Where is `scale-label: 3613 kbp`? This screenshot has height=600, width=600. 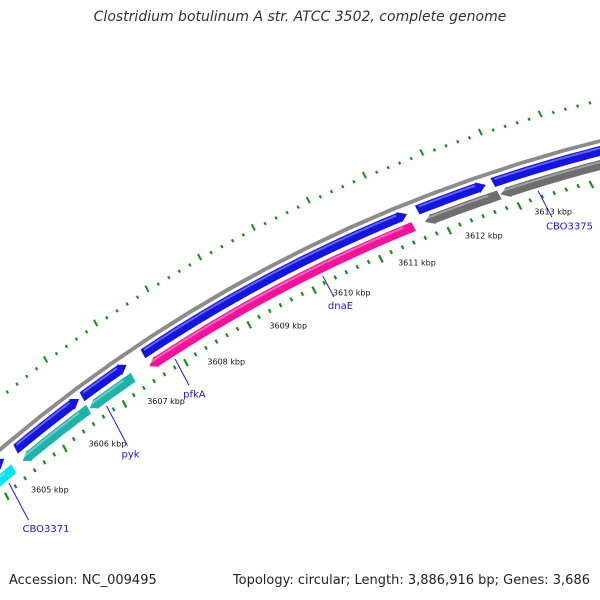
scale-label: 3613 kbp is located at coordinates (553, 212).